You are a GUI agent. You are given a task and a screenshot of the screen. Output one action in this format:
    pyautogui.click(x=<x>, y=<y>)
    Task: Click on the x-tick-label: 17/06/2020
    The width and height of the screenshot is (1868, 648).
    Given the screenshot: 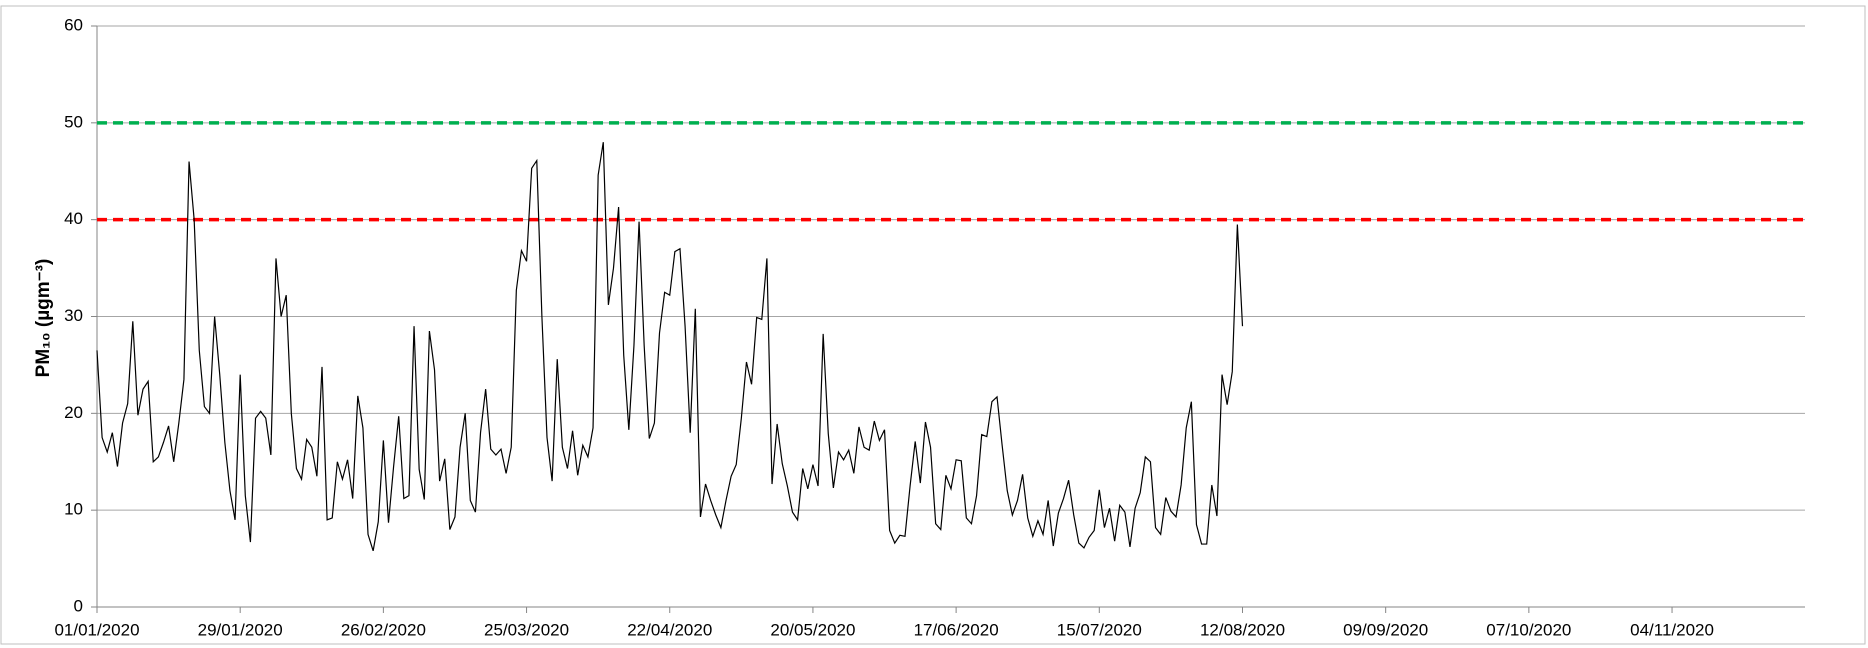 What is the action you would take?
    pyautogui.click(x=956, y=629)
    